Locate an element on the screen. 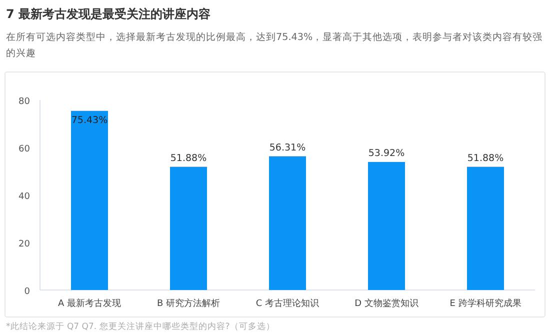  data-label: 56.31% is located at coordinates (287, 148).